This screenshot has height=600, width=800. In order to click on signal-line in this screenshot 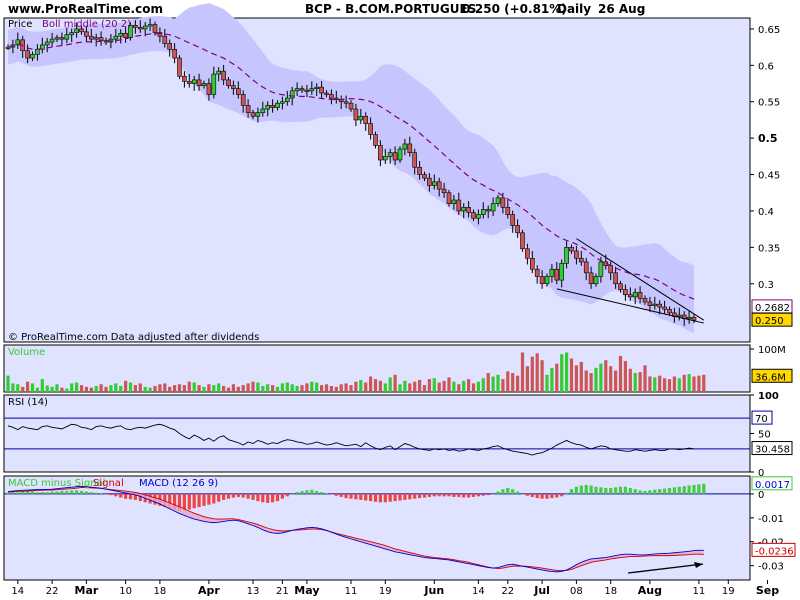, I will do `click(355, 529)`.